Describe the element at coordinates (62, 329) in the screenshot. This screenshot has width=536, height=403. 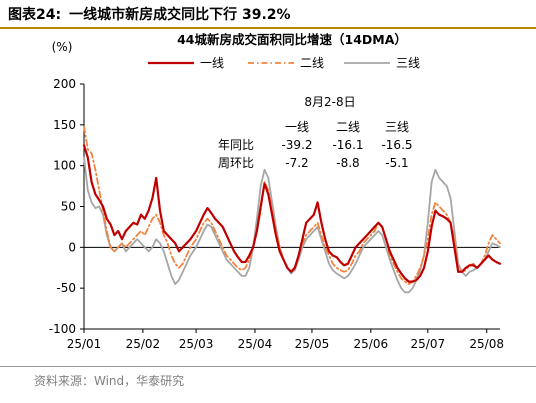
I see `y-tick-label: -100` at that location.